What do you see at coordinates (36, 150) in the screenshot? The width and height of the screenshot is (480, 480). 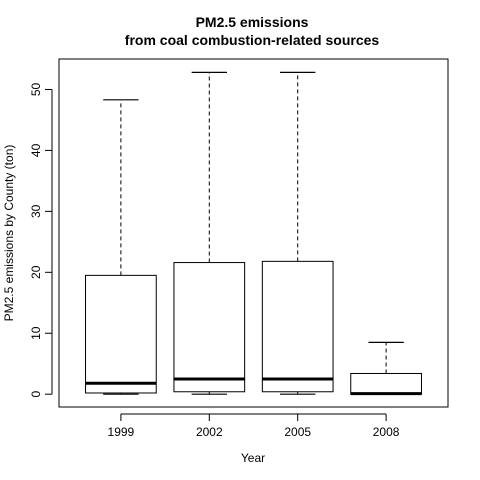 I see `y-tick-label: 40` at bounding box center [36, 150].